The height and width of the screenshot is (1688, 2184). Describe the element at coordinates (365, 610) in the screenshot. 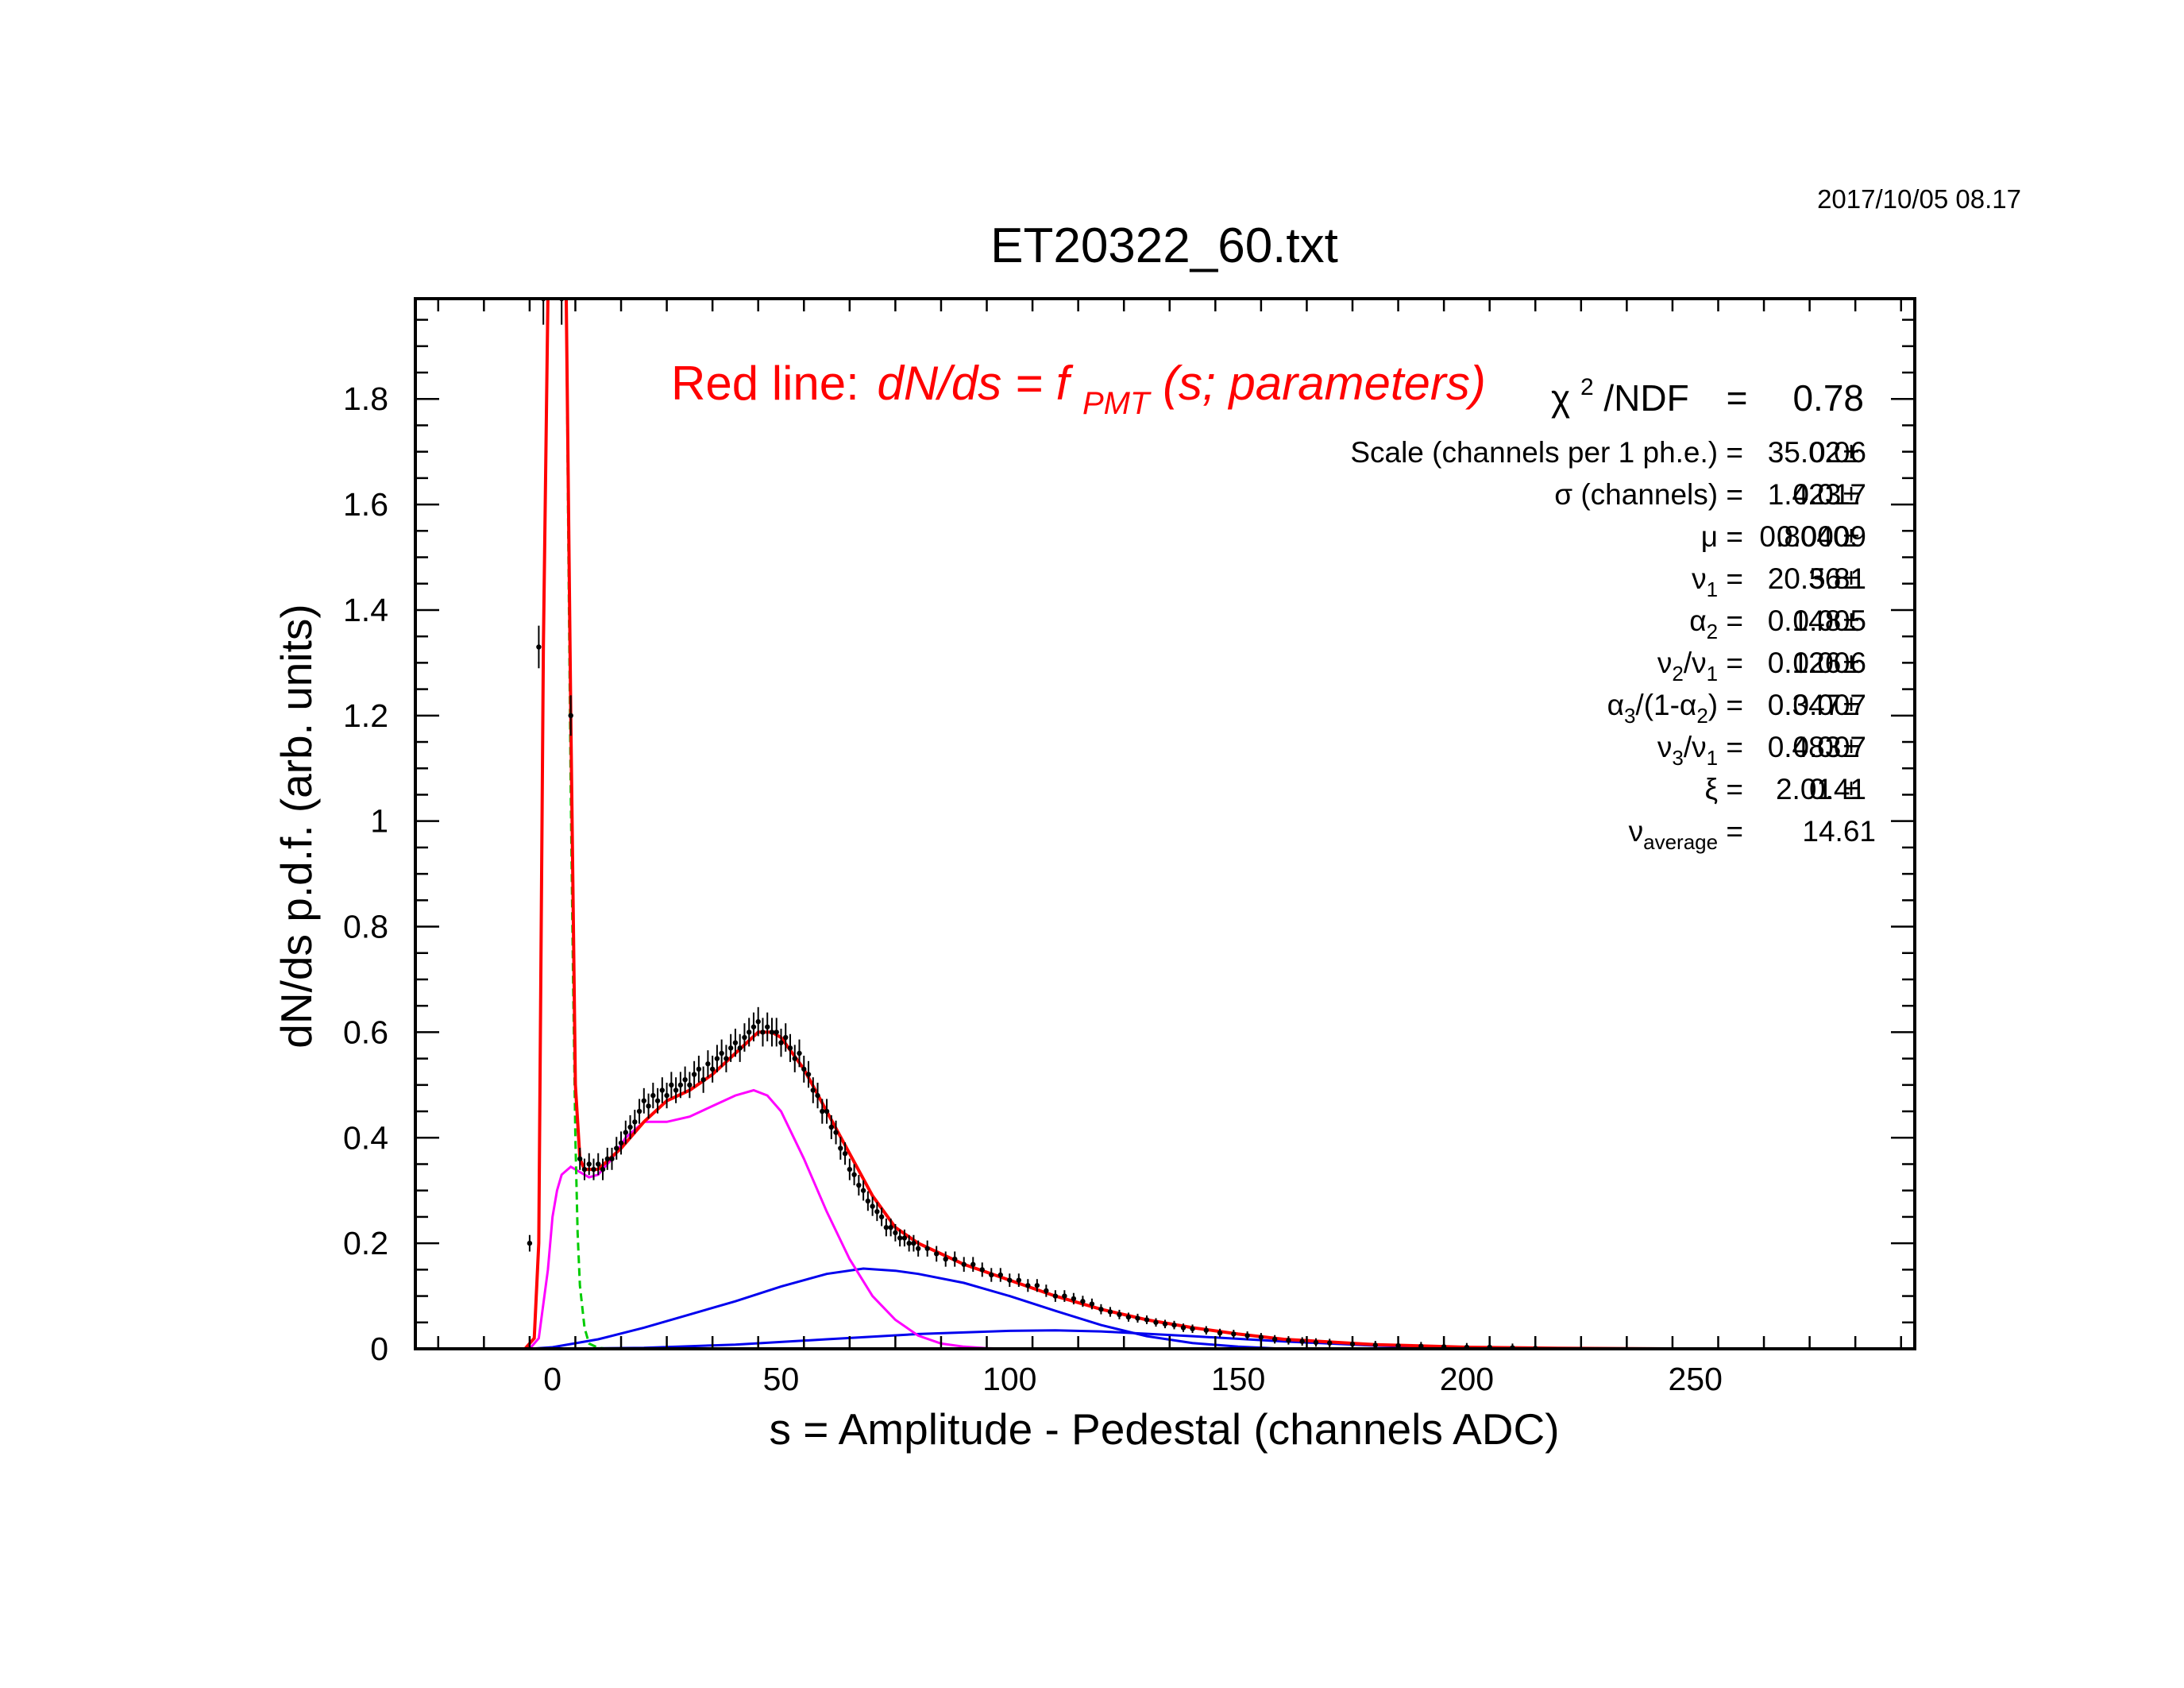

I see `y-tick-label: 1.4` at that location.